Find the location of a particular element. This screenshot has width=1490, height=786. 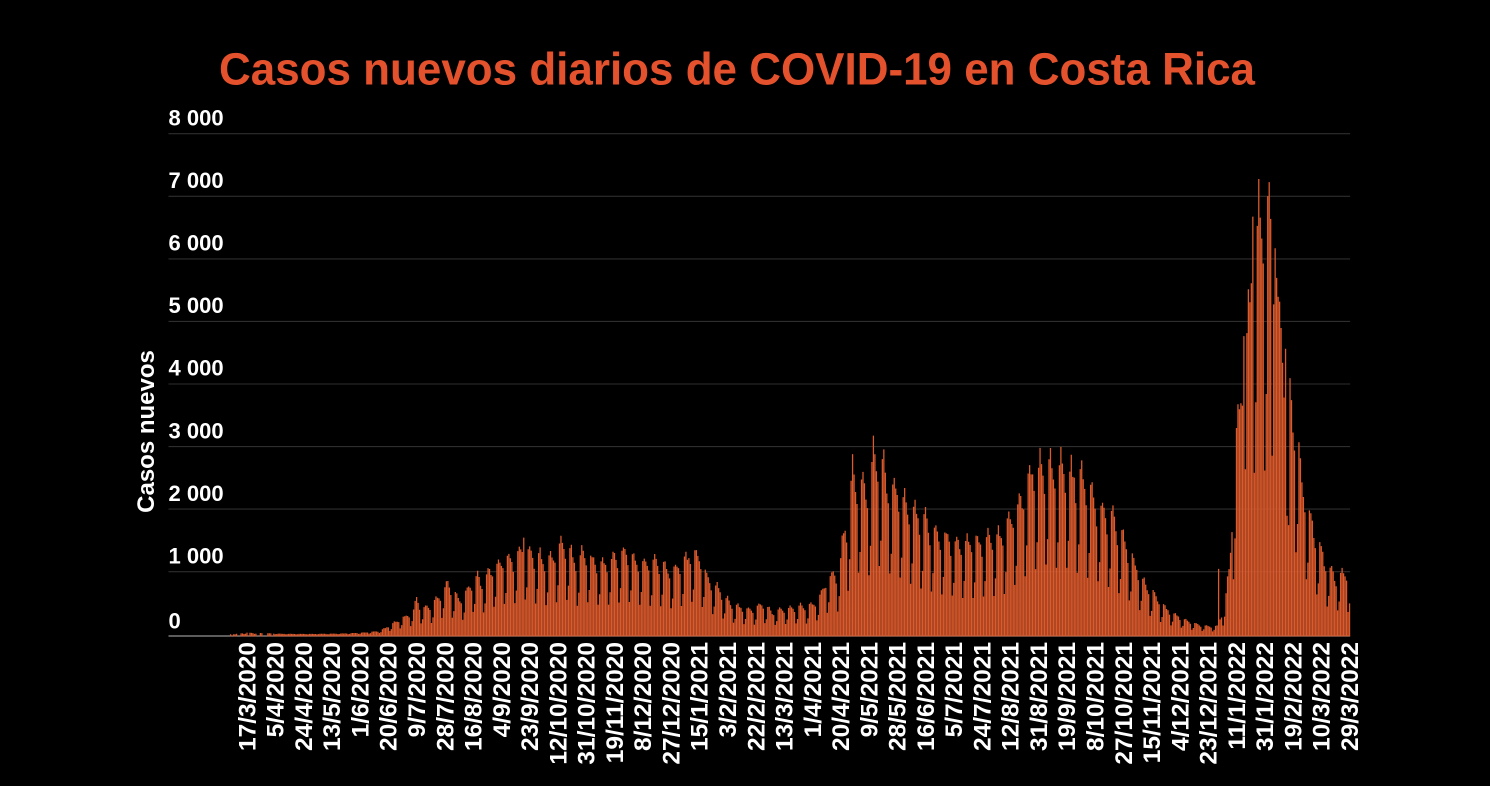

svg-text: 11/1/2022 is located at coordinates (1237, 696).